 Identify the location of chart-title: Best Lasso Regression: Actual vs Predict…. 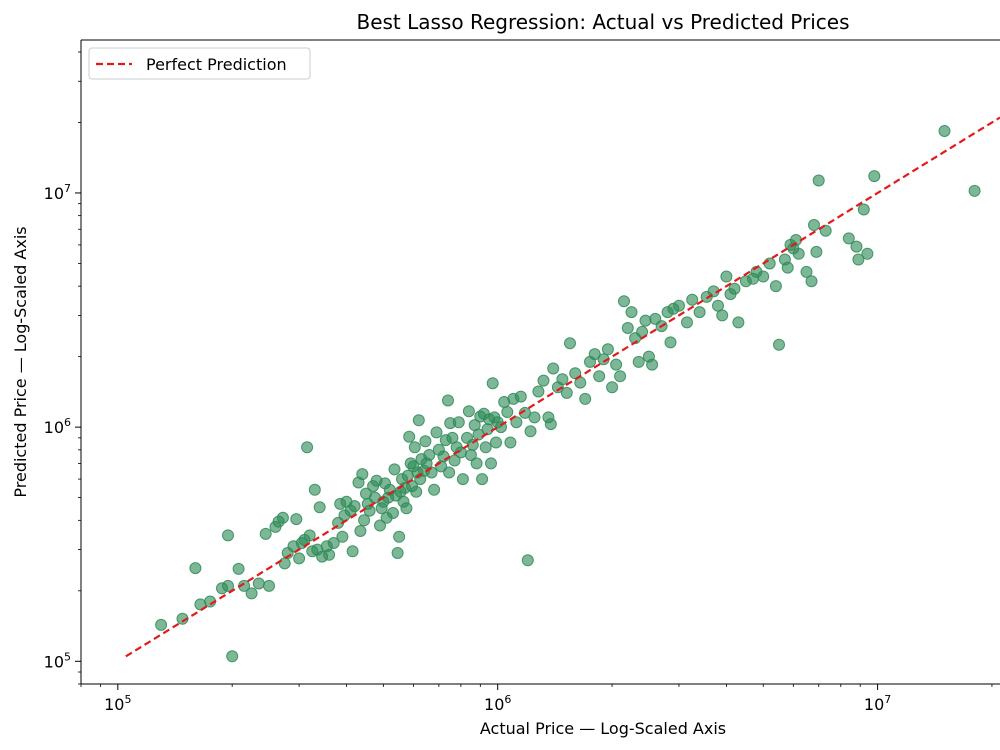
(602, 22).